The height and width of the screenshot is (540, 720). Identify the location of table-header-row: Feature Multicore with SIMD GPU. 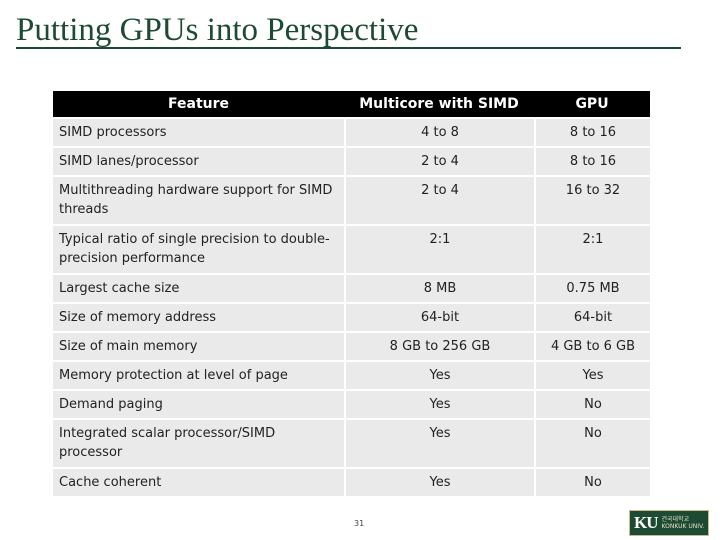
(351, 104).